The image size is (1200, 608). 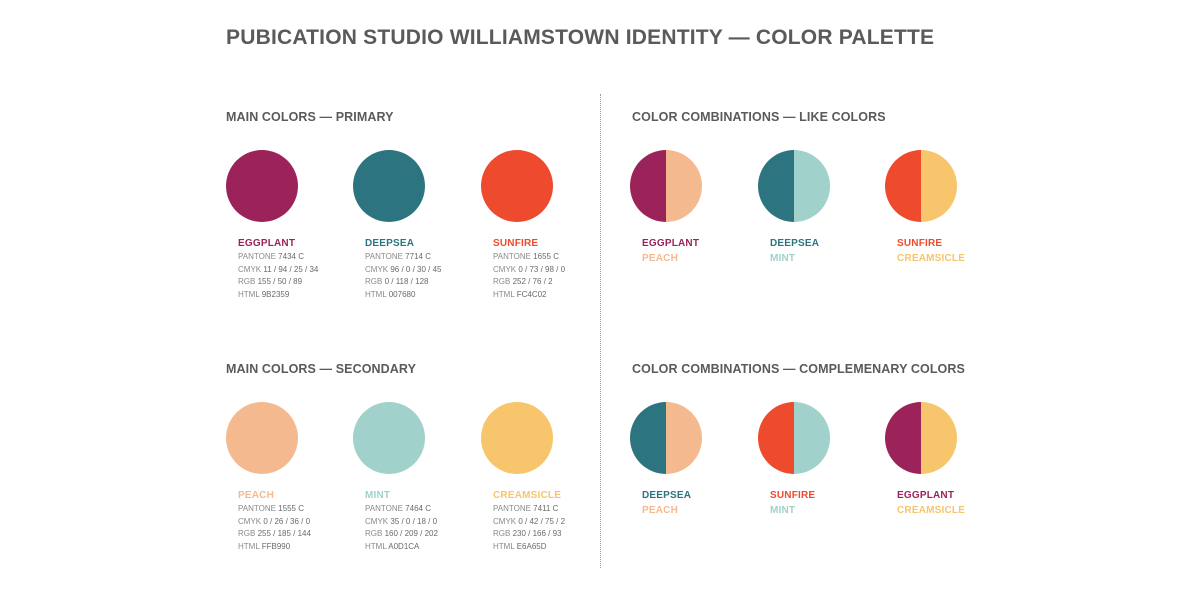 What do you see at coordinates (406, 281) in the screenshot?
I see `rgb-value: 0 / 118 / 128` at bounding box center [406, 281].